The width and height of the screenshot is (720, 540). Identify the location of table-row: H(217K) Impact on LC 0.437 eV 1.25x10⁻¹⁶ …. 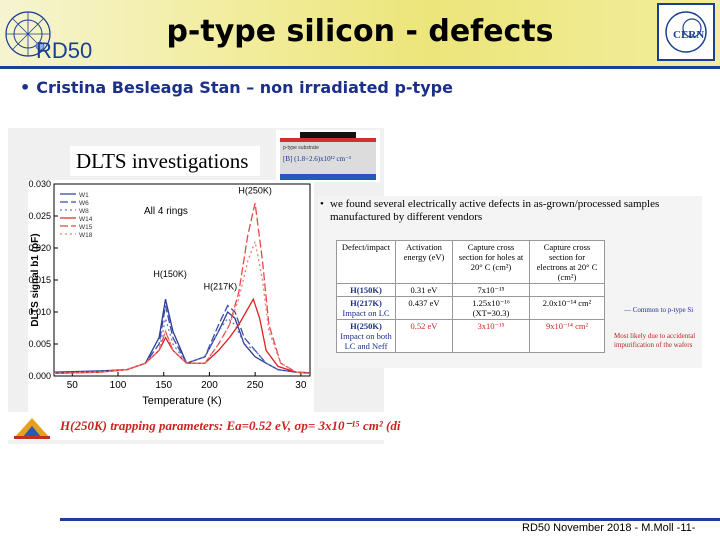
(470, 308).